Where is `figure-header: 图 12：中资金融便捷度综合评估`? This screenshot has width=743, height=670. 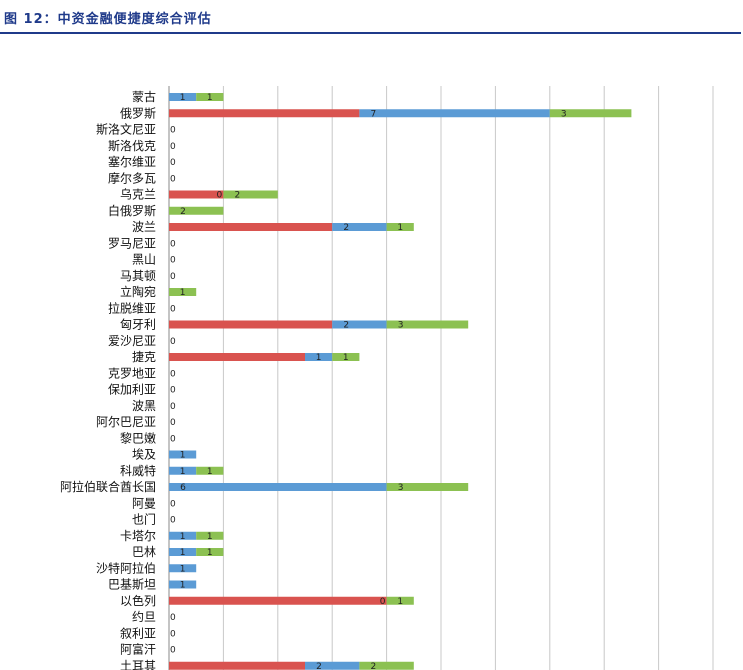
figure-header: 图 12：中资金融便捷度综合评估 is located at coordinates (371, 18).